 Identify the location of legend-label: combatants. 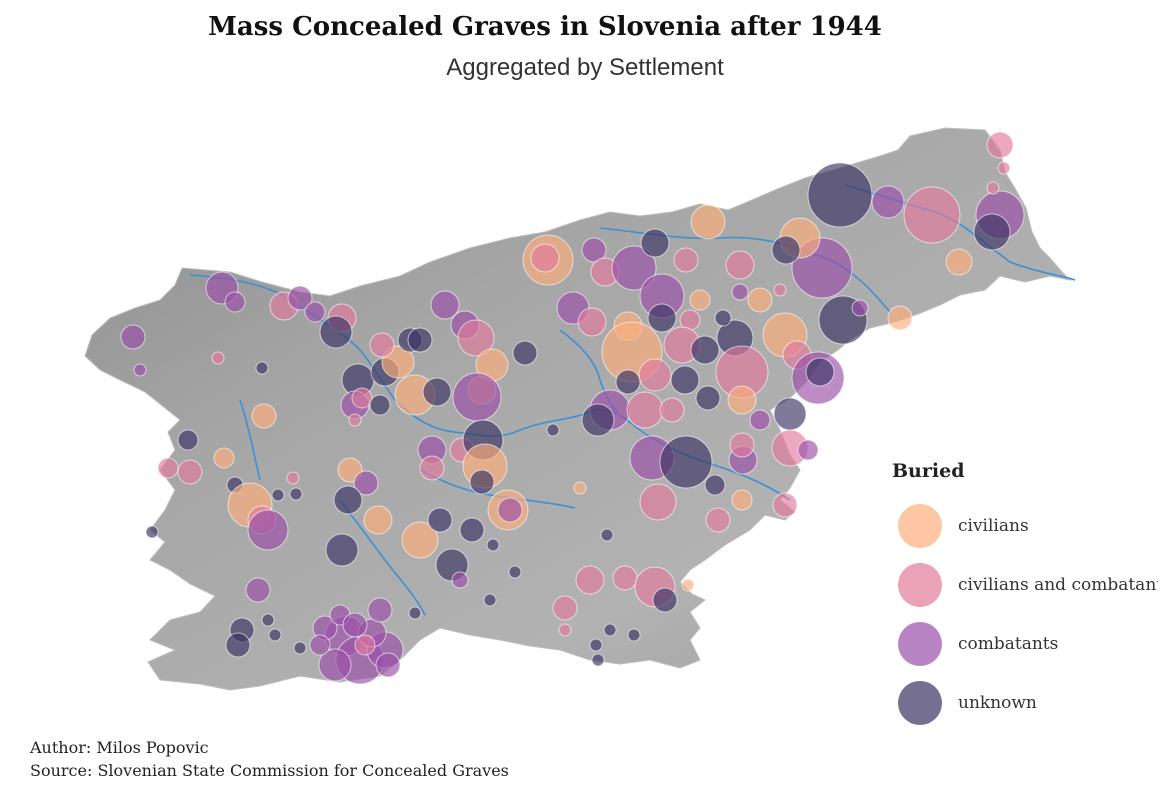
(1008, 643).